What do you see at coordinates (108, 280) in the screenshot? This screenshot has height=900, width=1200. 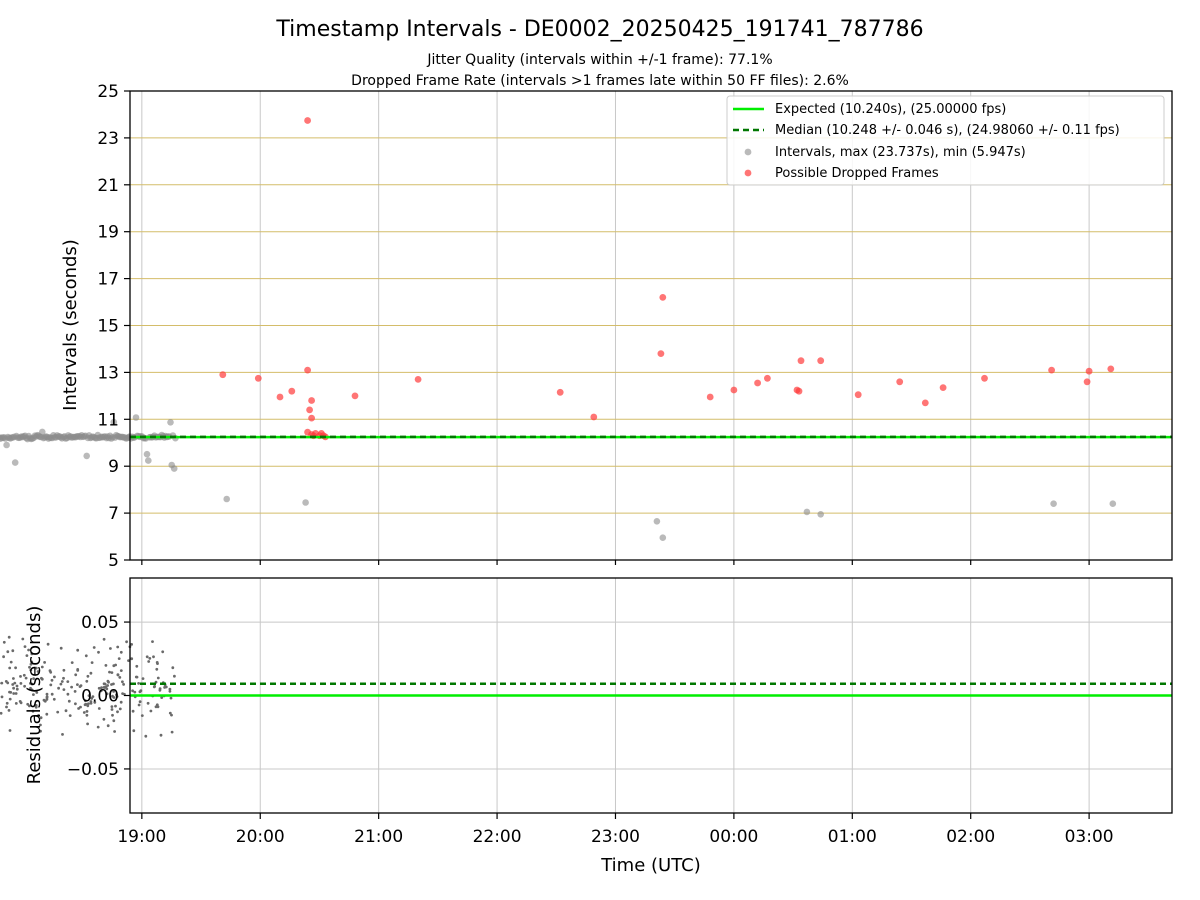 I see `top-y-tick-label: 17` at bounding box center [108, 280].